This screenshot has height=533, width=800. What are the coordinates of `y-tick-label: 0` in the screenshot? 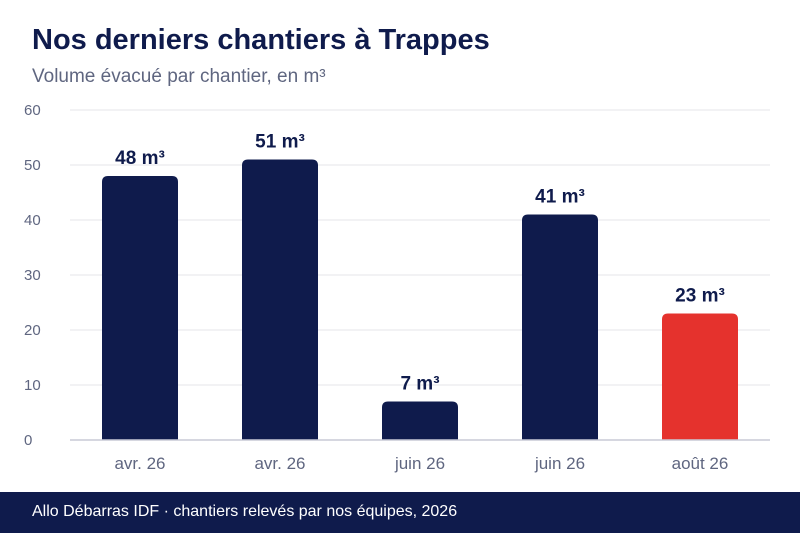 It's located at (28, 440).